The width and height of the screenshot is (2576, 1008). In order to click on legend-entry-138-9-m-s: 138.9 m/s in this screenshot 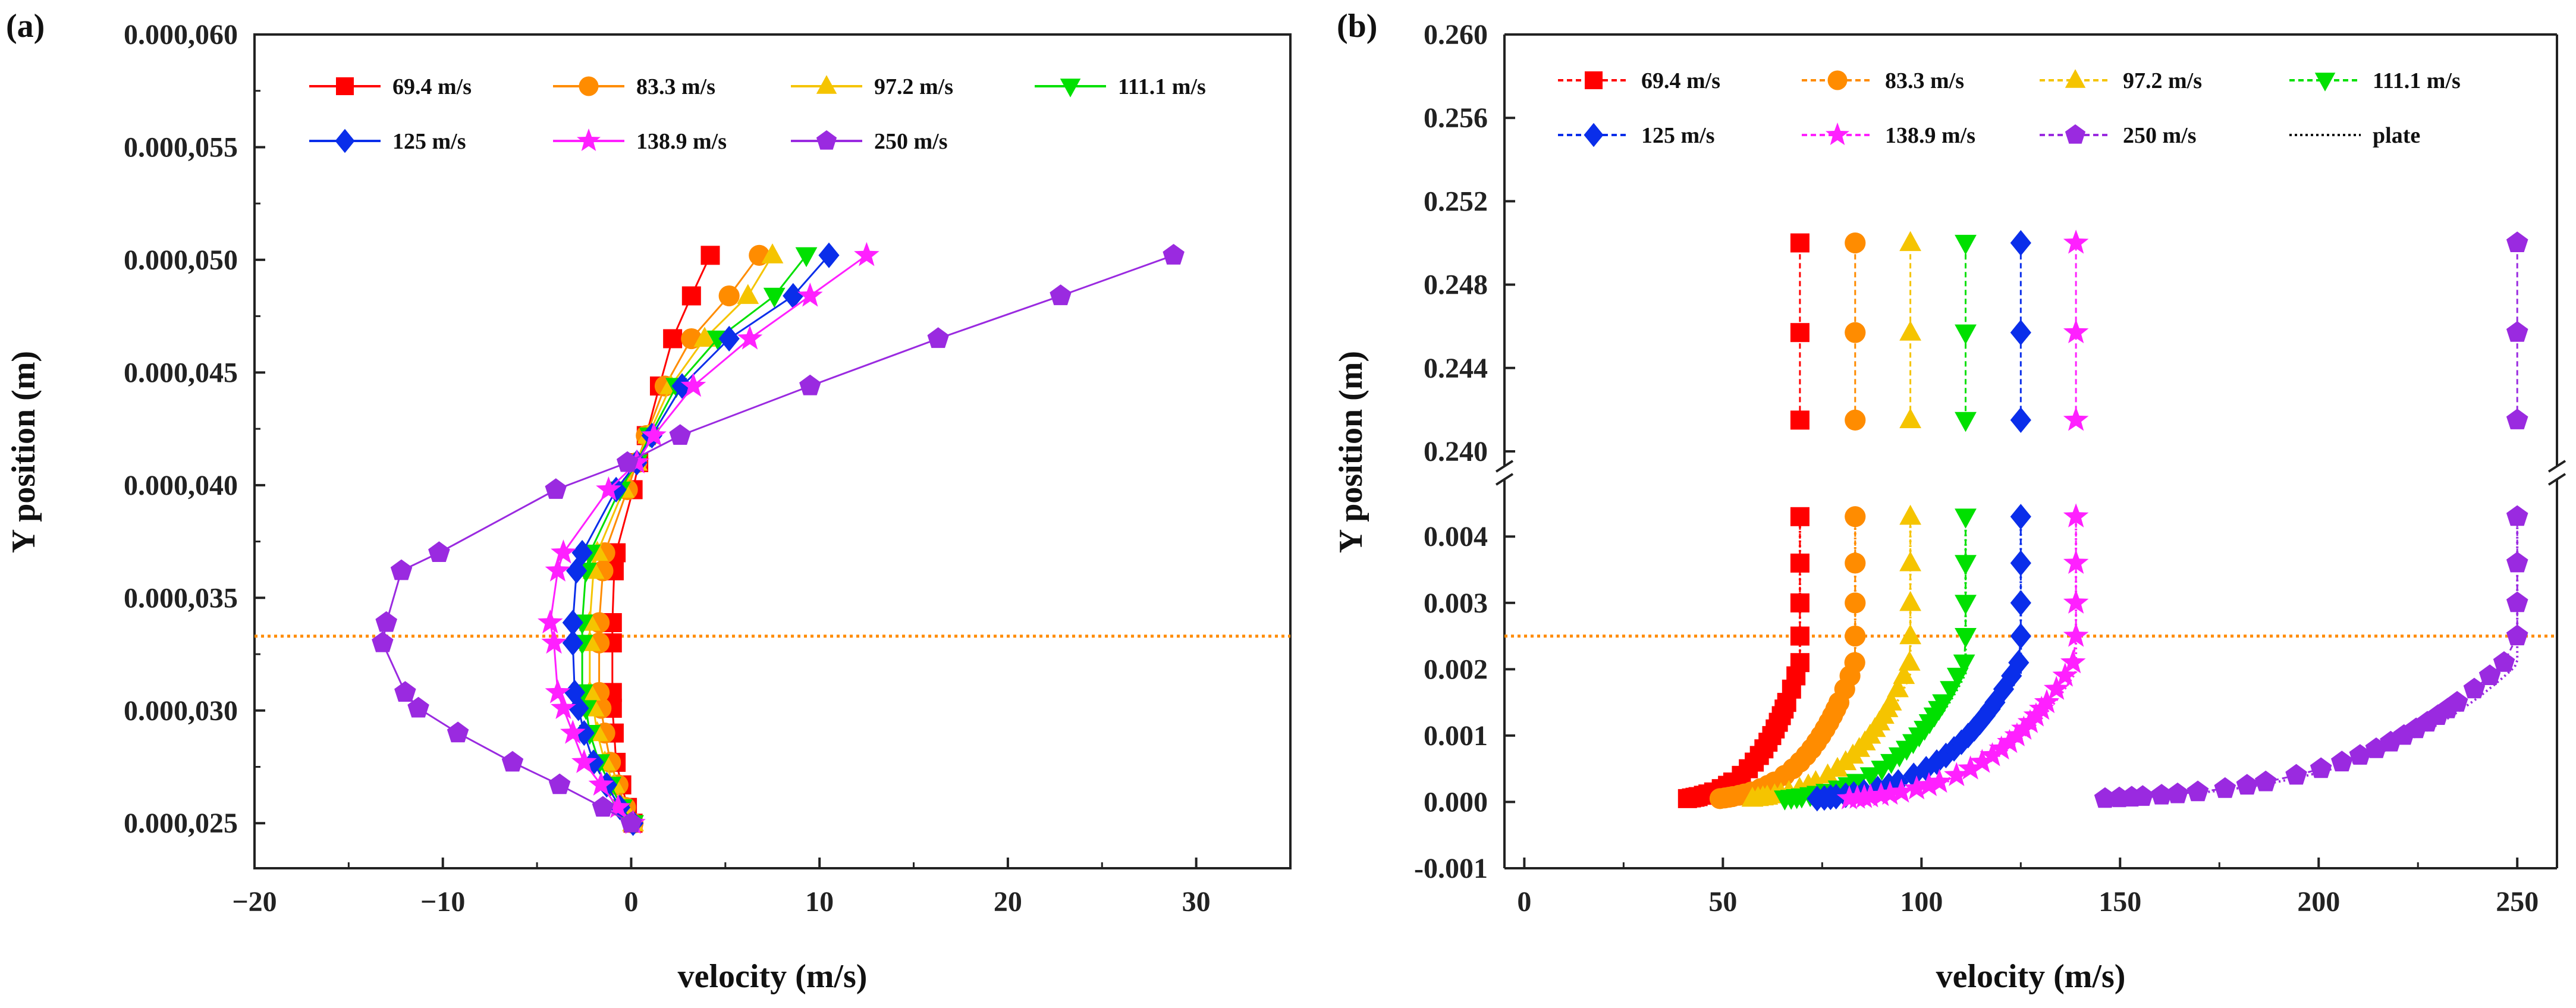, I will do `click(1888, 135)`.